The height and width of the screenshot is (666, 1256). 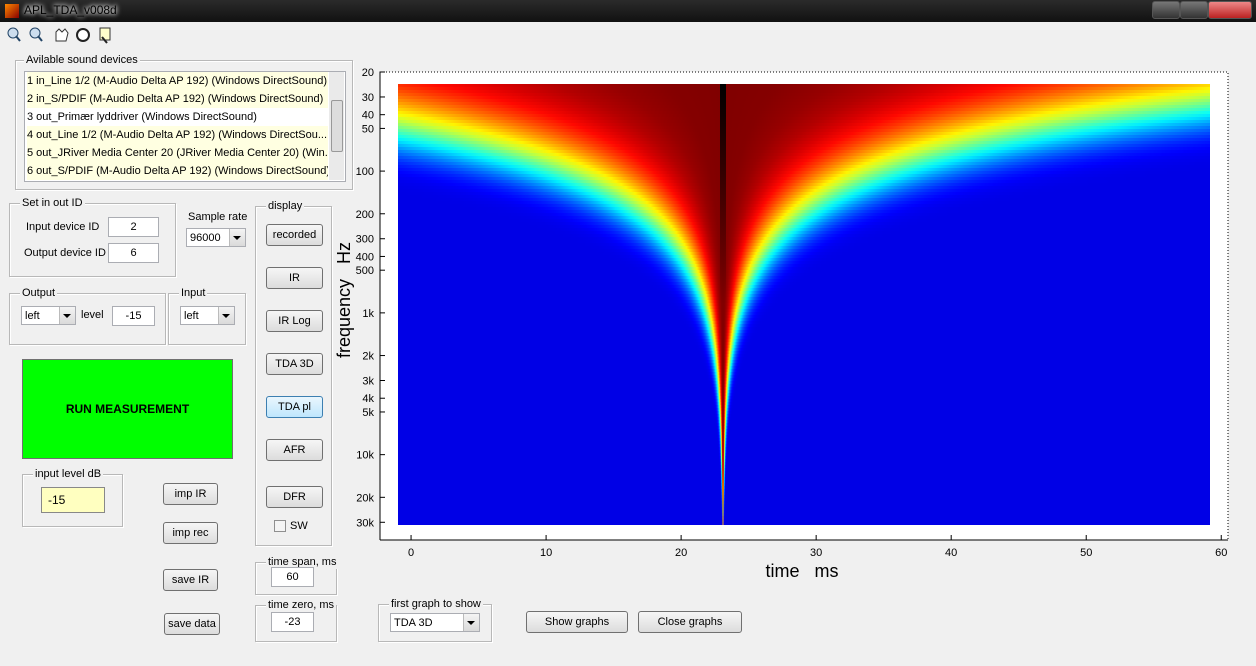 I want to click on imp-rec-button: imp rec, so click(x=190, y=533).